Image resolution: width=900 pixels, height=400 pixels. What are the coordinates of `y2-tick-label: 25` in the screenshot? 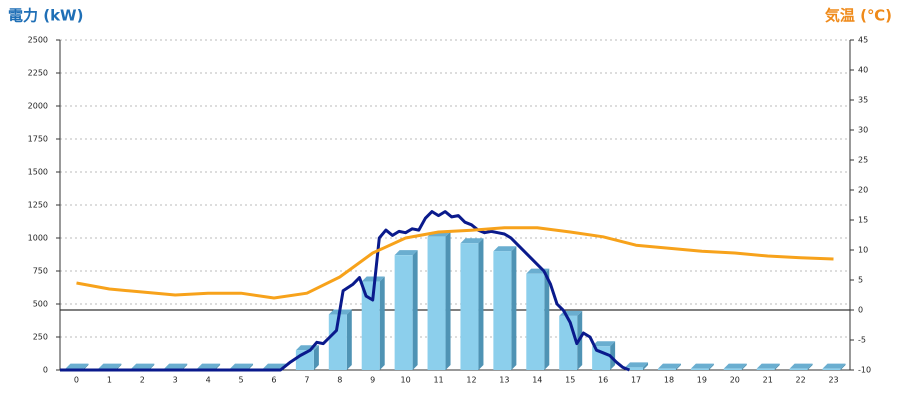 It's located at (863, 160).